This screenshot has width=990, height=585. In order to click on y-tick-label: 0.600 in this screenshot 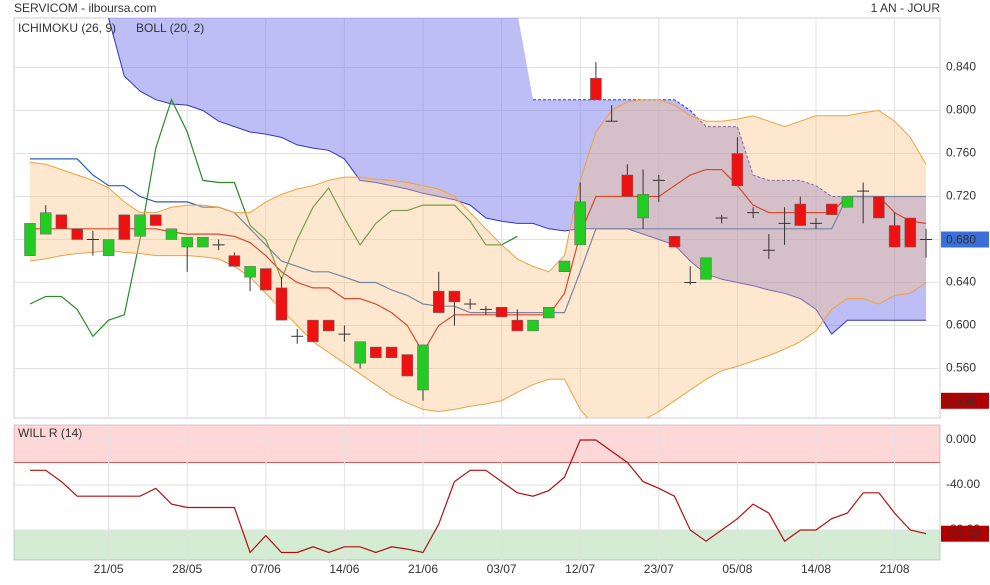, I will do `click(961, 325)`.